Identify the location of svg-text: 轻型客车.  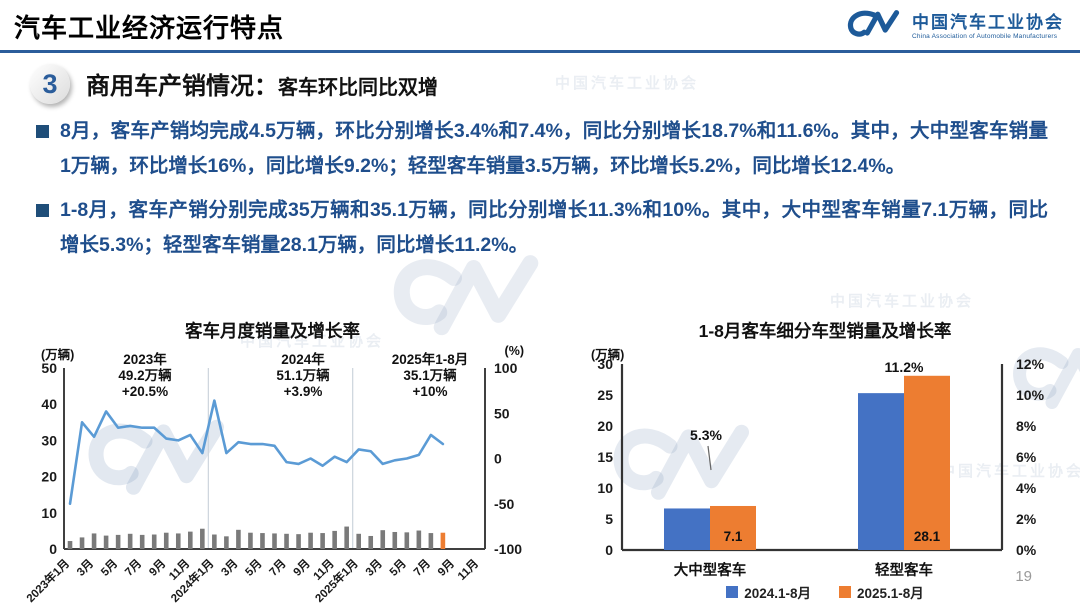
(904, 570).